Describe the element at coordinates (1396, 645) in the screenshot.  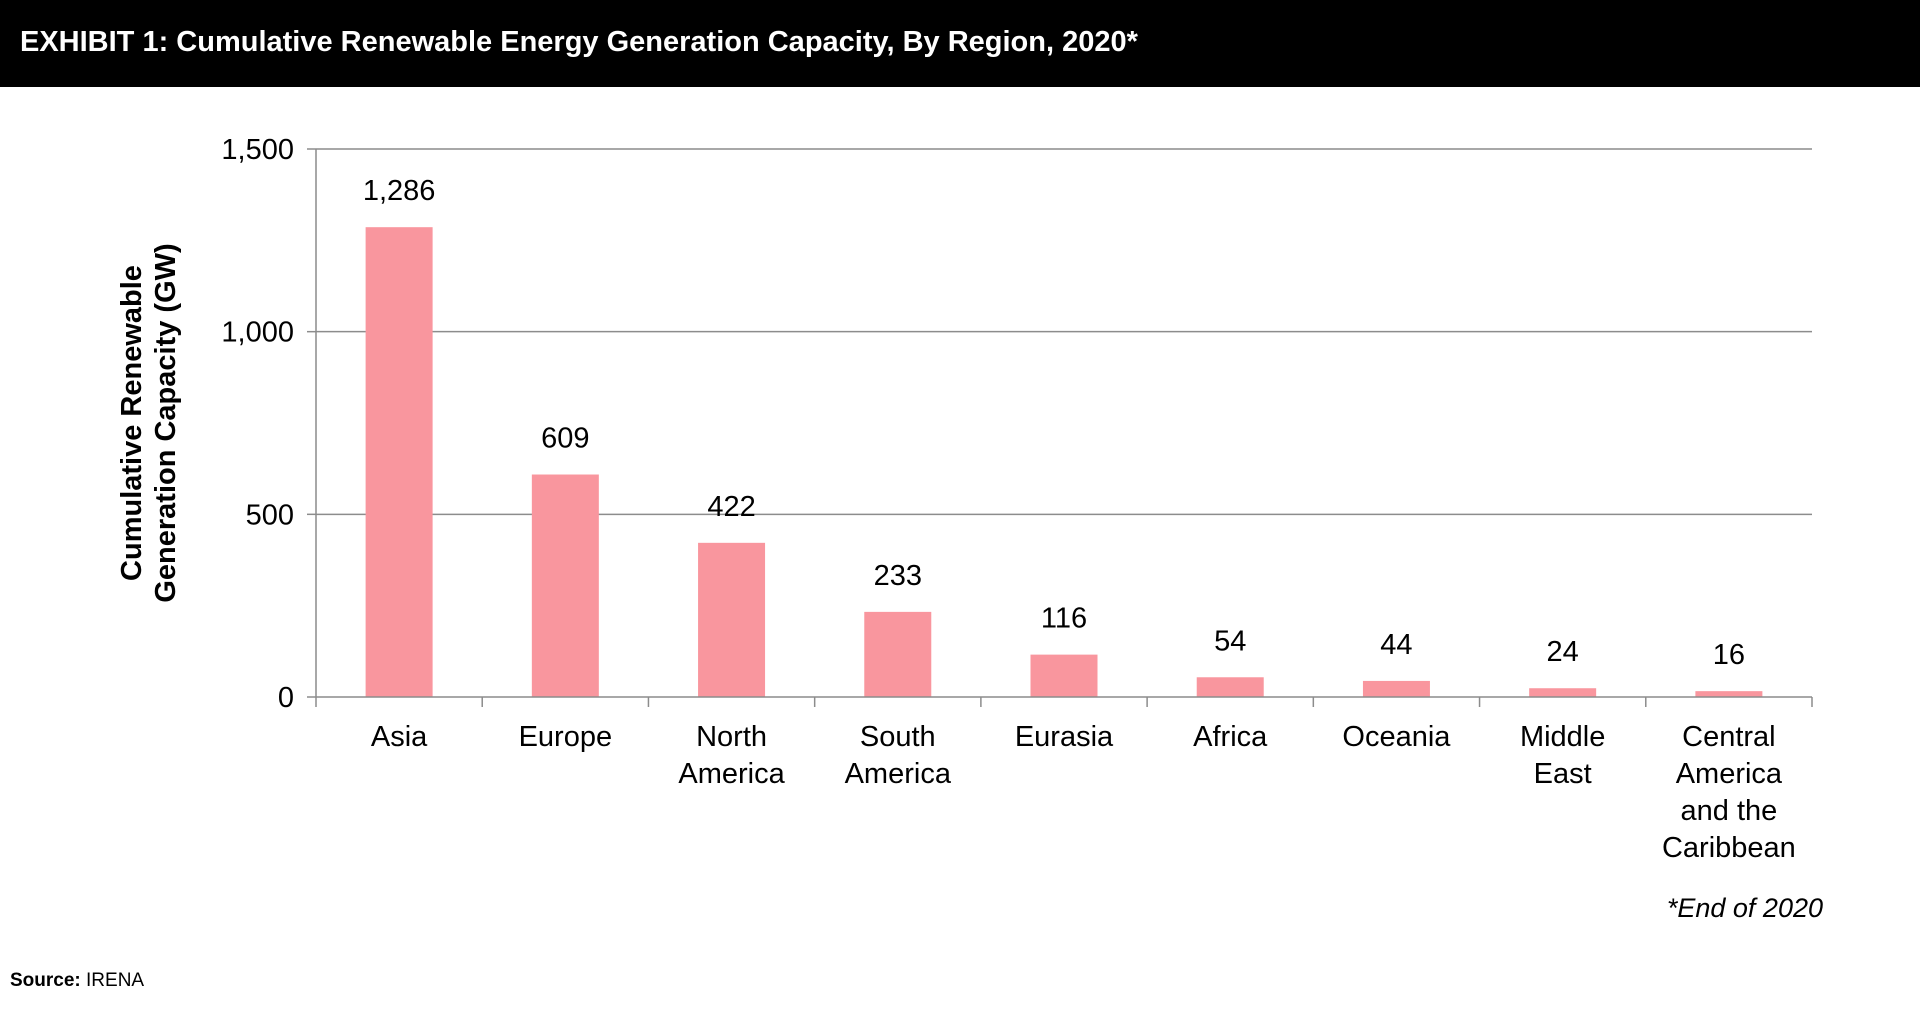
I see `data-label: 44` at that location.